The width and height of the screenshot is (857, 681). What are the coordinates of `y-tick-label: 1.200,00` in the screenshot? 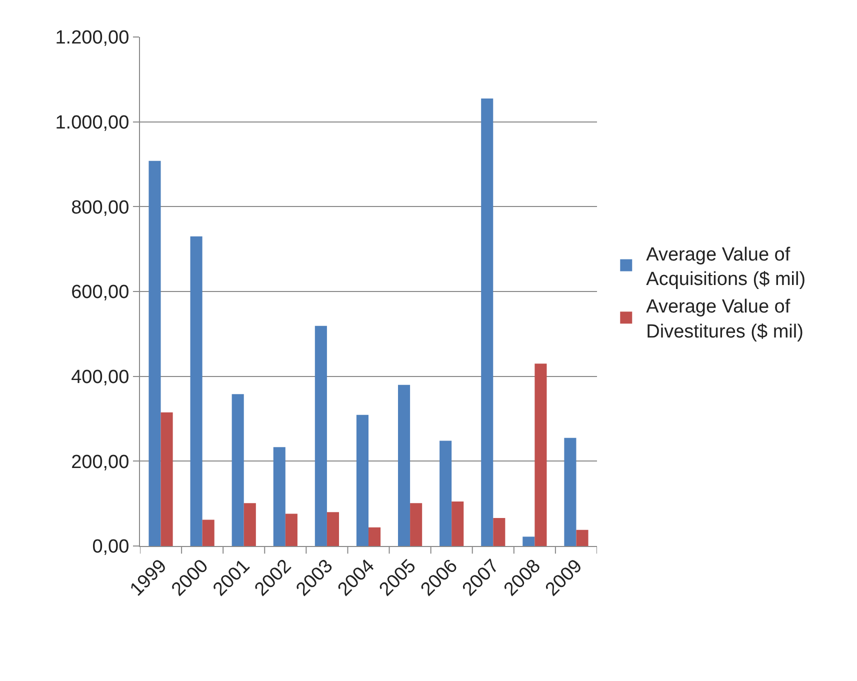 It's located at (92, 38).